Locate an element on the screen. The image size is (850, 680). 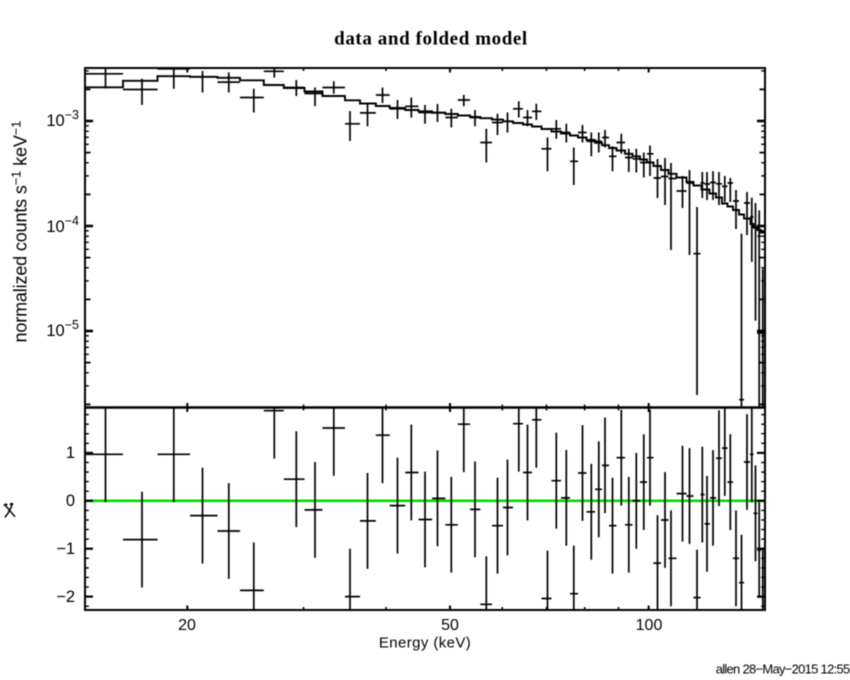
svg-text: −1 is located at coordinates (65, 549).